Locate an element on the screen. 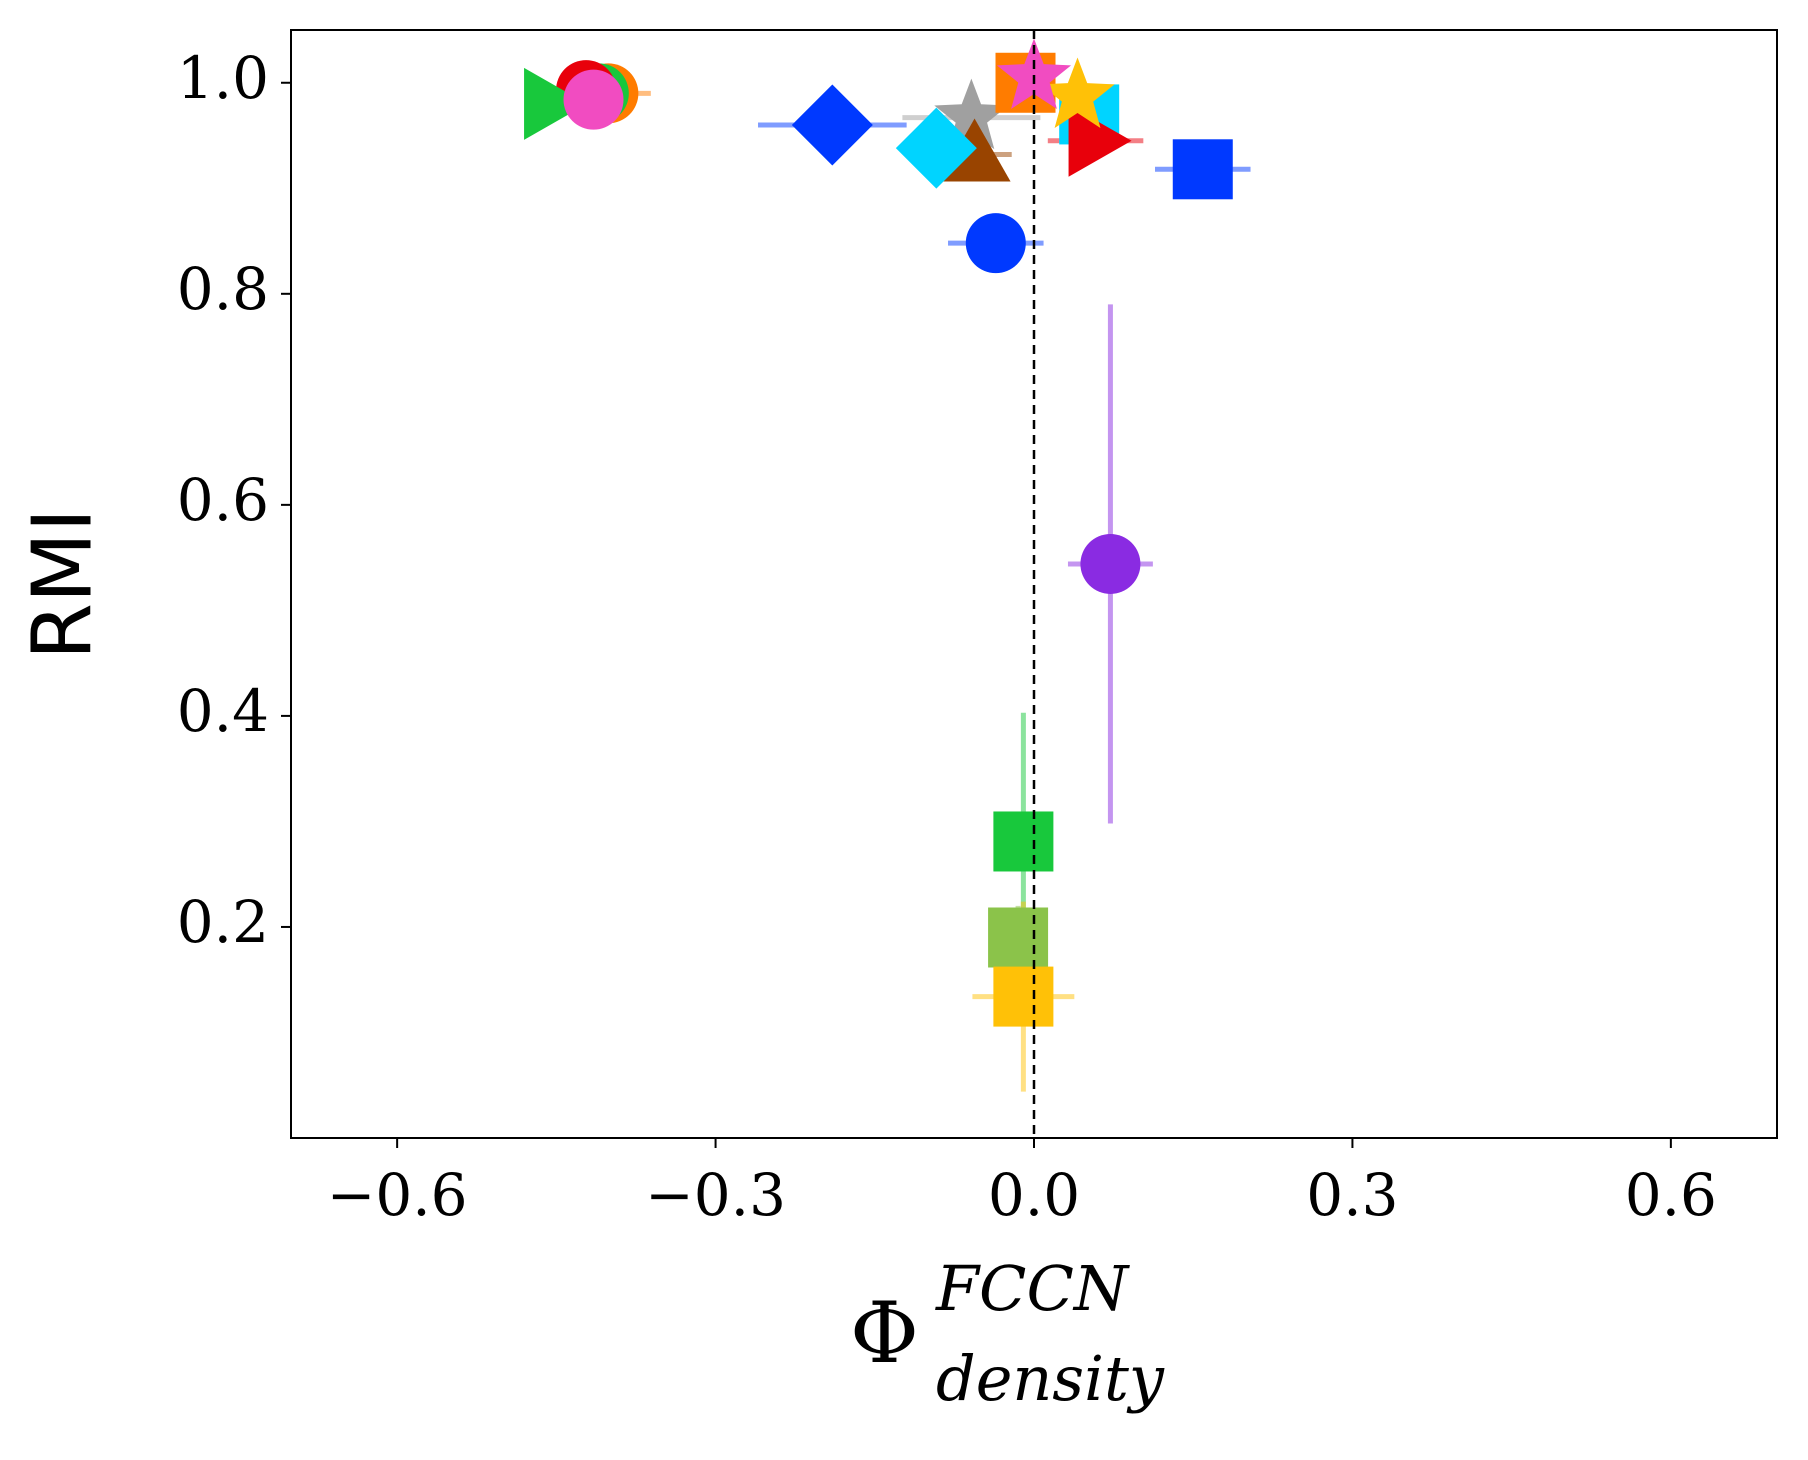 The image size is (1808, 1460). x-tick-label: 0.3 is located at coordinates (1352, 1195).